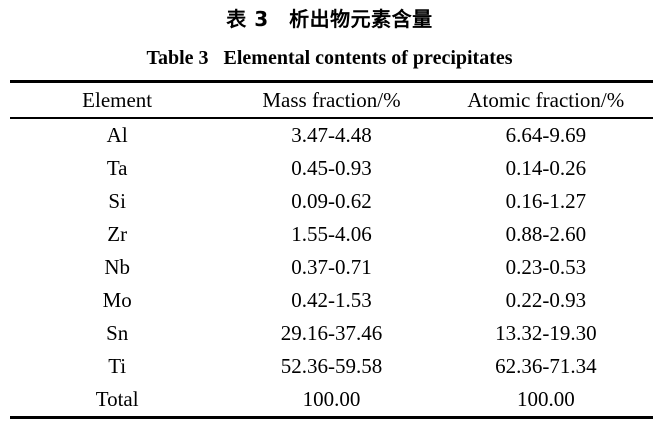 The width and height of the screenshot is (659, 429). What do you see at coordinates (117, 168) in the screenshot?
I see `element-cell: Ta` at bounding box center [117, 168].